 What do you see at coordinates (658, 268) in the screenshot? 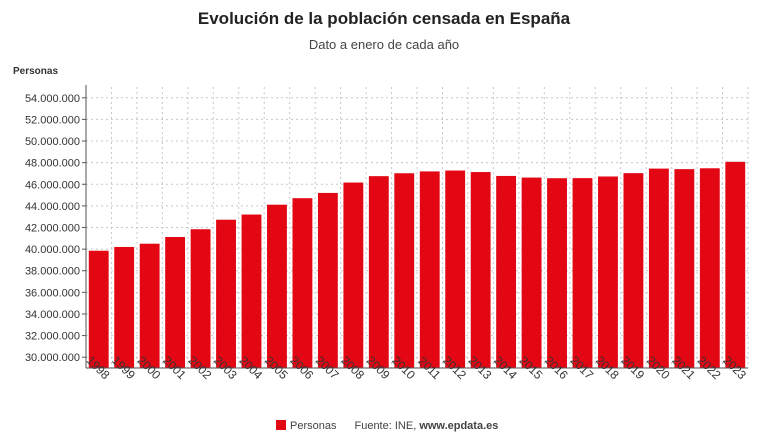
I see `bar-2020` at bounding box center [658, 268].